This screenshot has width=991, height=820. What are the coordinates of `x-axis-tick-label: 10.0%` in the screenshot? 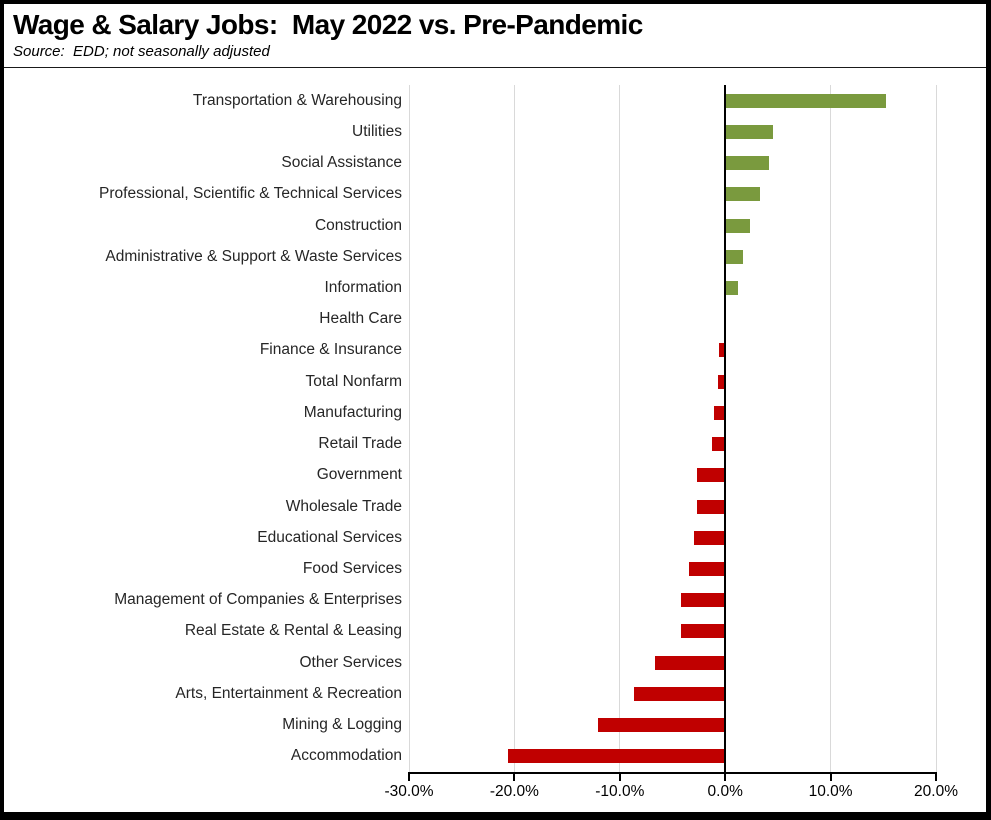 It's located at (830, 791).